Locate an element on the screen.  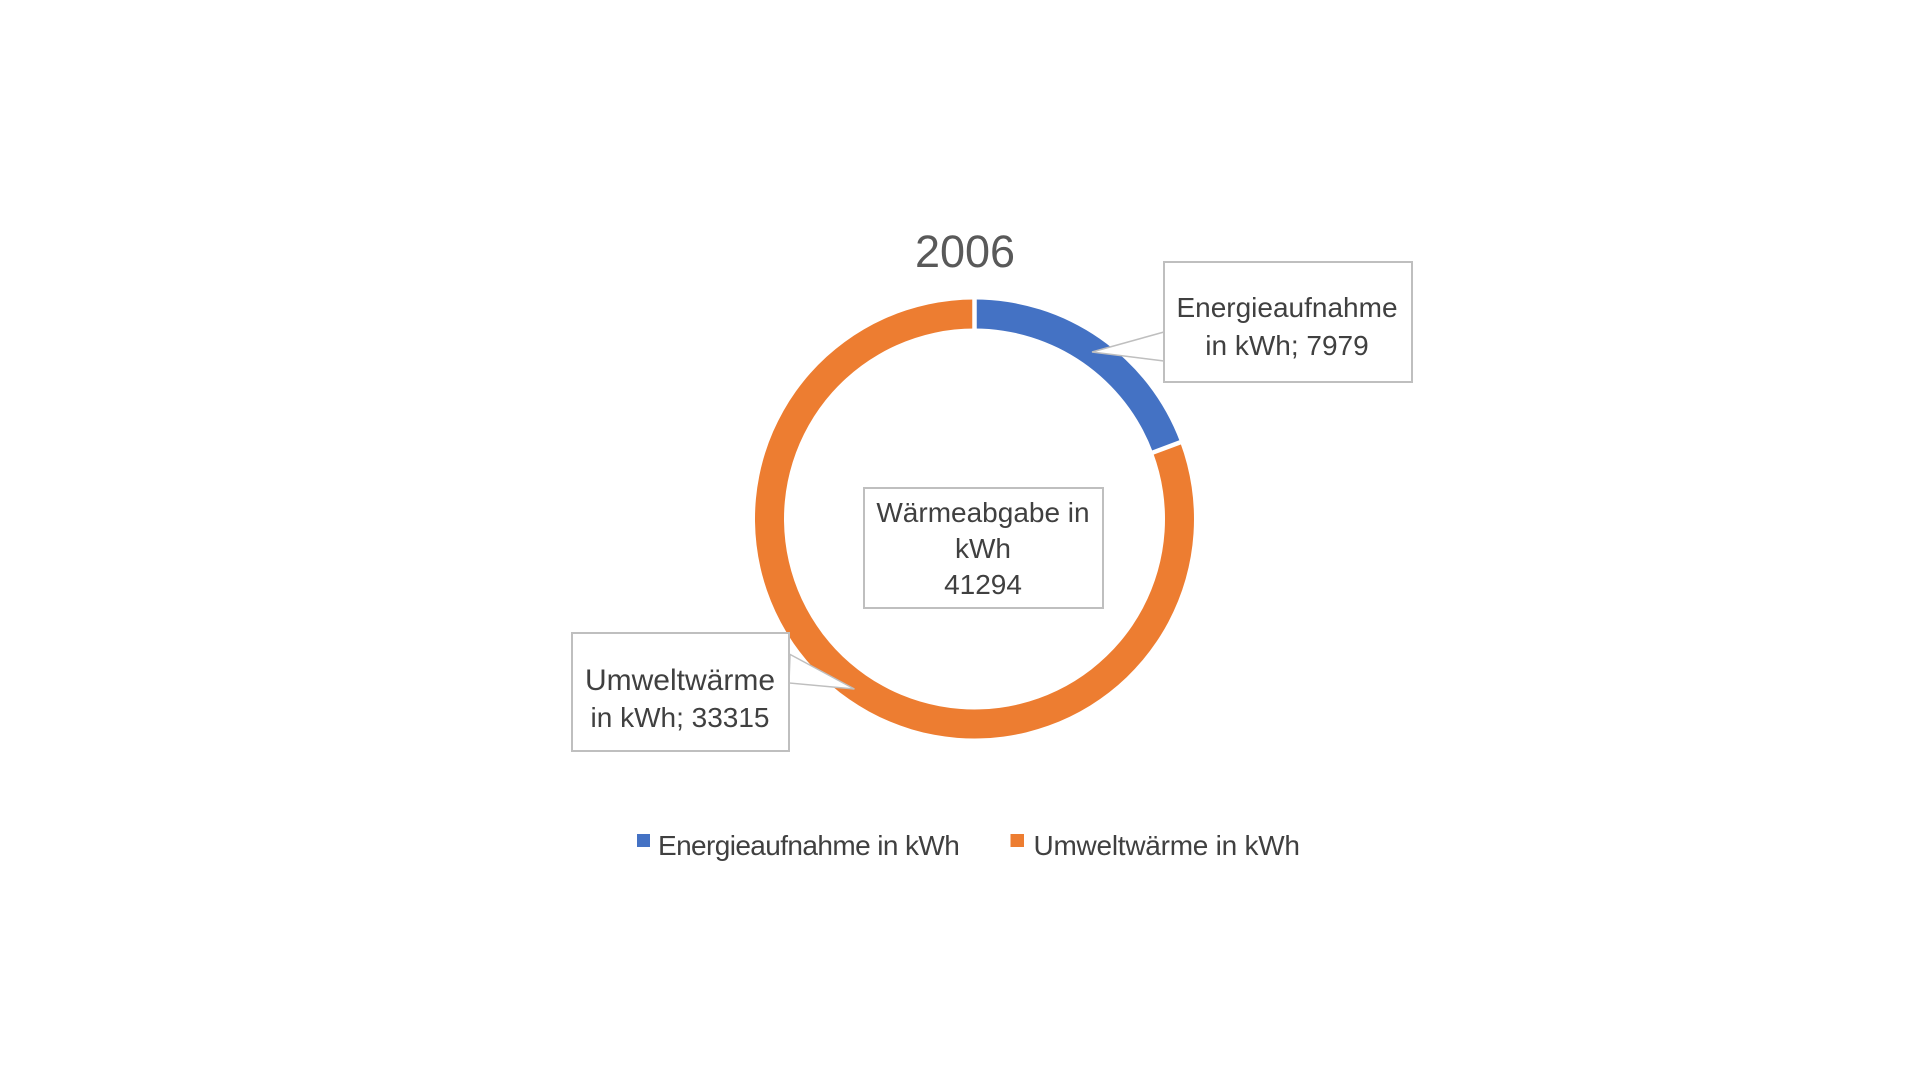
svg-text: Energieaufnahme in kWh is located at coordinates (808, 845).